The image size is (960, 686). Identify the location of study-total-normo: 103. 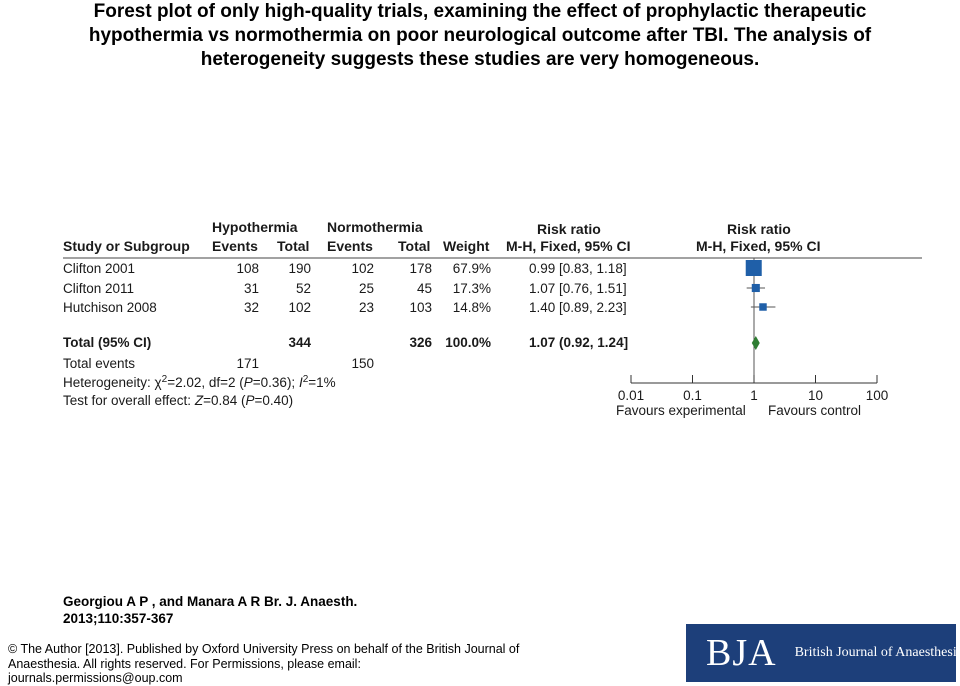
(420, 307).